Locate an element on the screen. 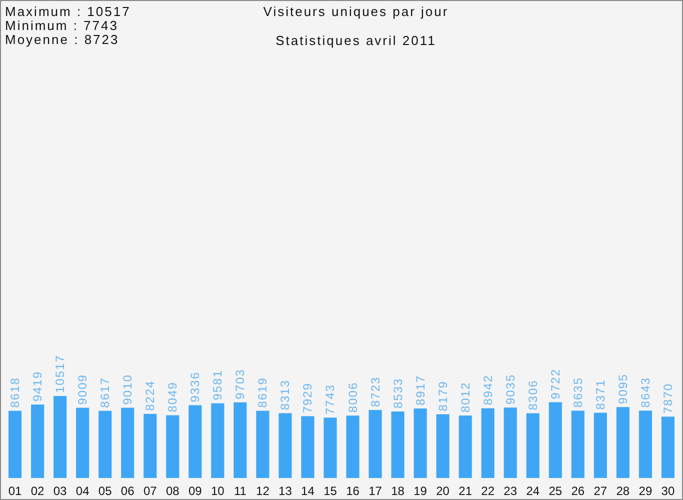 The image size is (683, 500). x-tick-label: 05 is located at coordinates (105, 491).